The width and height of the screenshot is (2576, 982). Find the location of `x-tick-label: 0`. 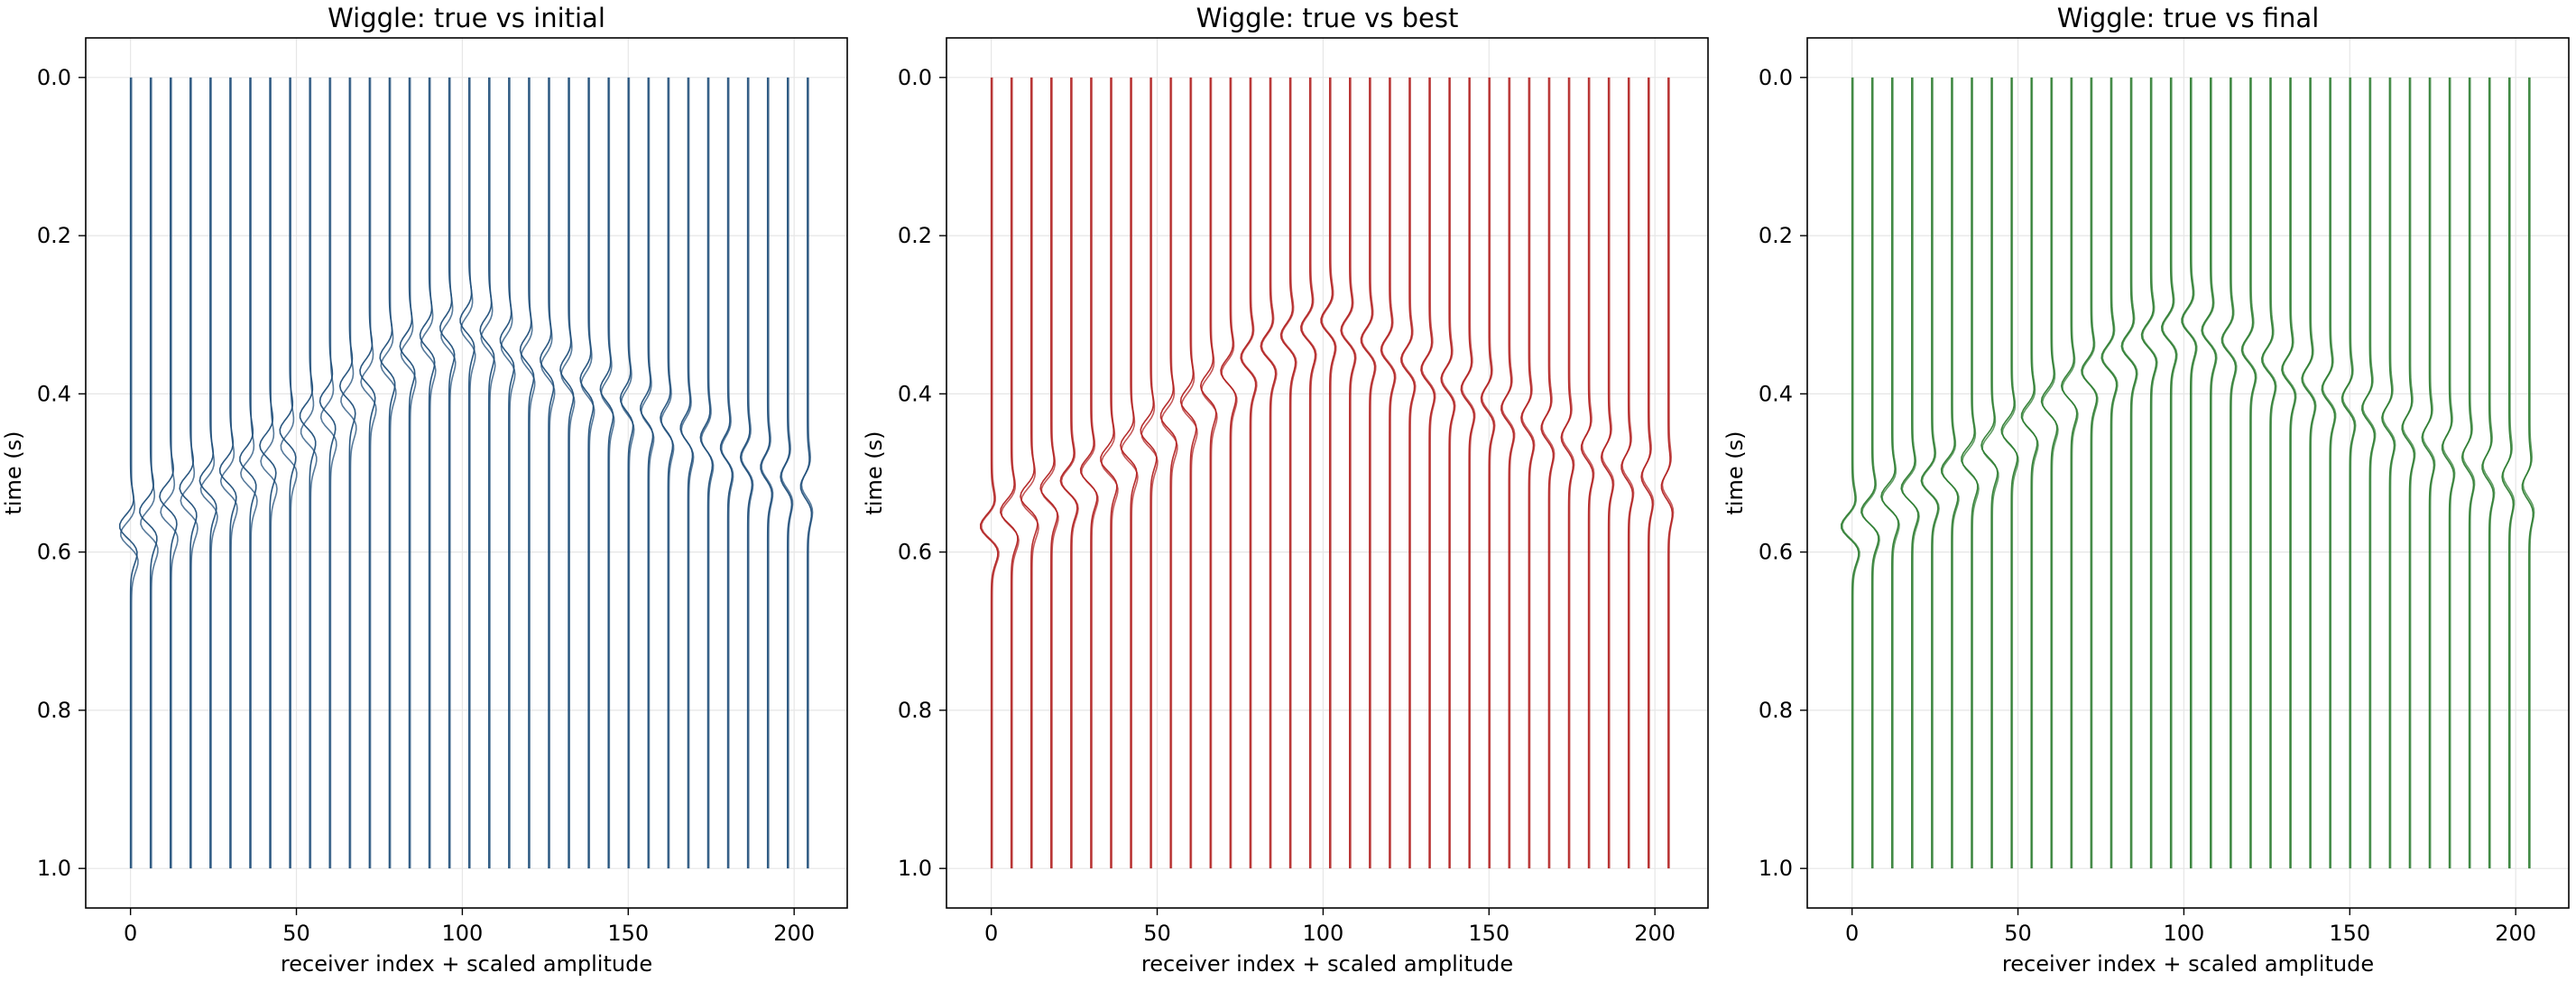

x-tick-label: 0 is located at coordinates (1852, 934).